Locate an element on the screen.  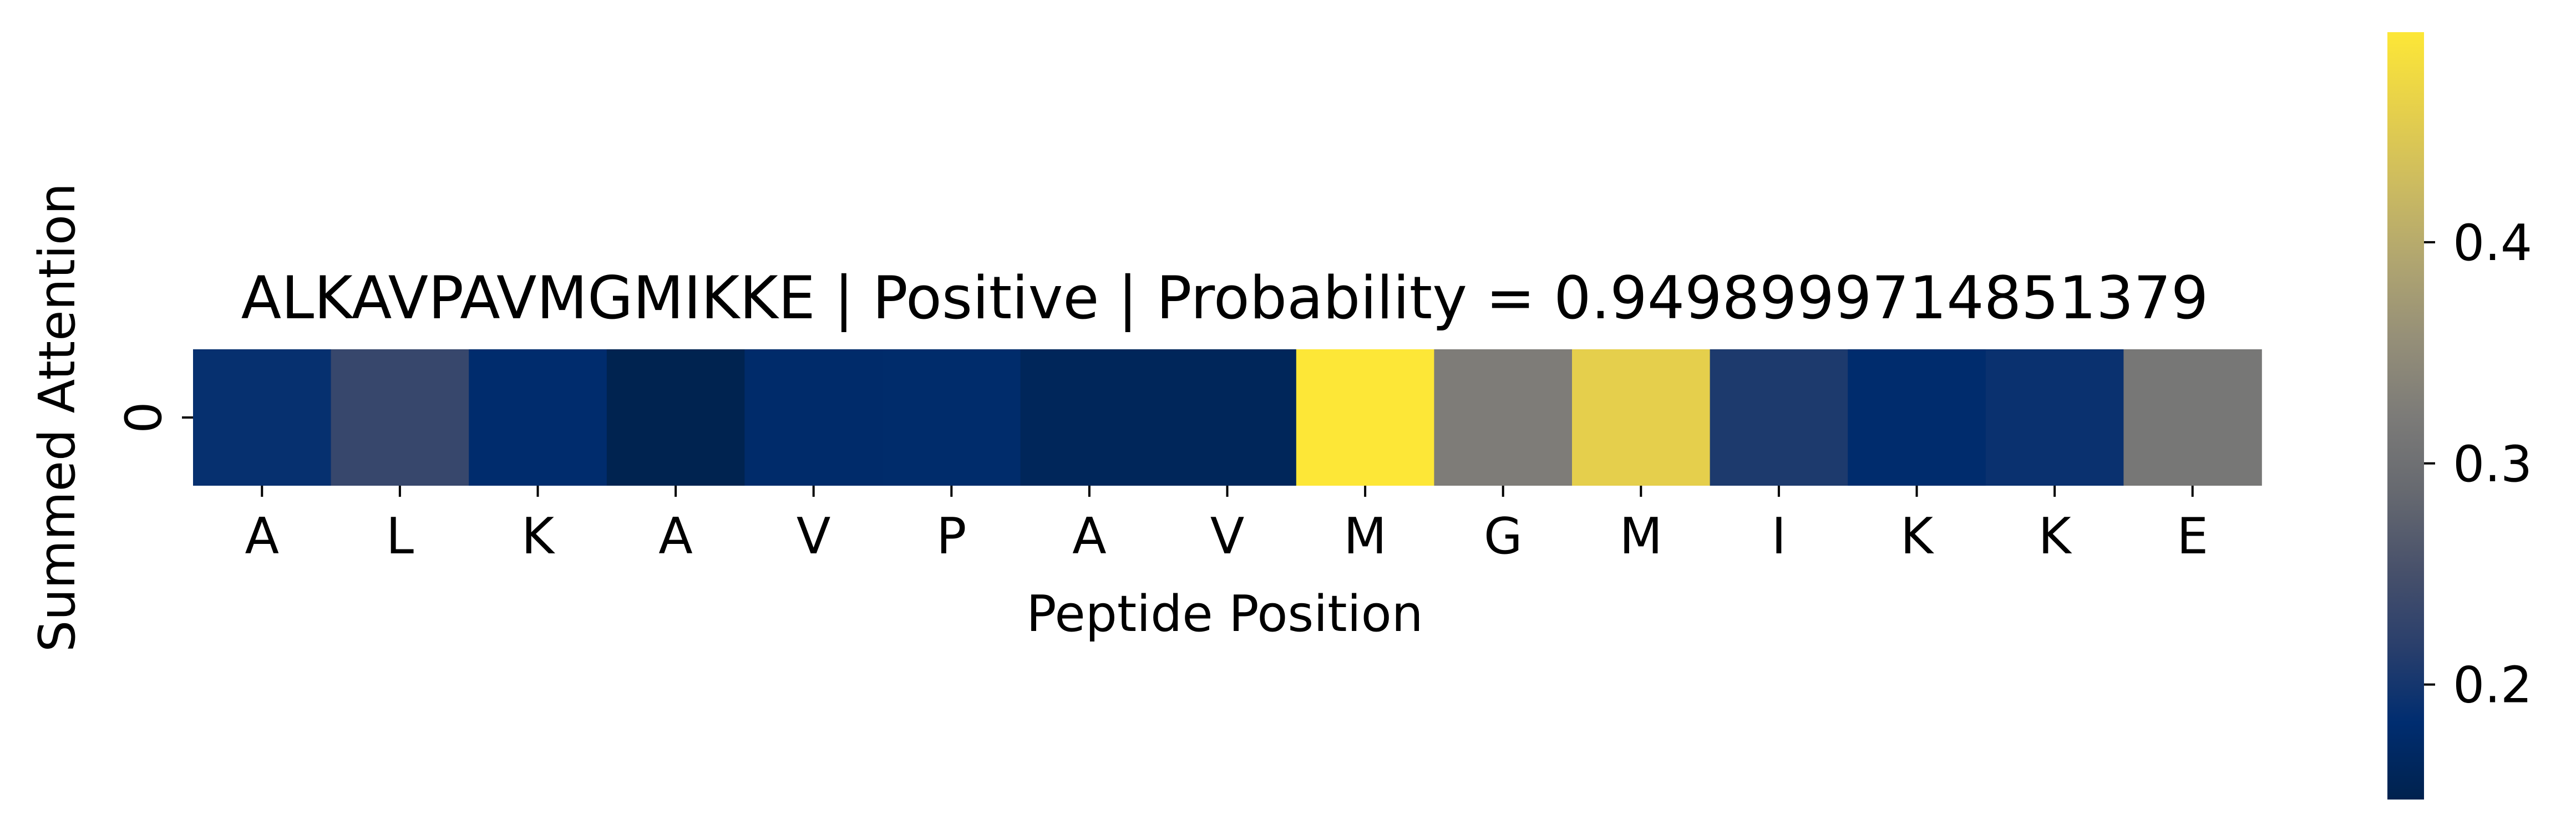
x-tick-label: G is located at coordinates (1503, 536).